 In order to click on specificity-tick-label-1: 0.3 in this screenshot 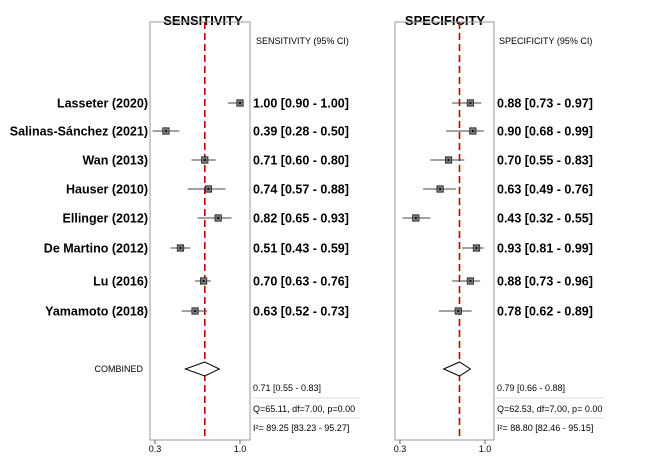, I will do `click(400, 449)`.